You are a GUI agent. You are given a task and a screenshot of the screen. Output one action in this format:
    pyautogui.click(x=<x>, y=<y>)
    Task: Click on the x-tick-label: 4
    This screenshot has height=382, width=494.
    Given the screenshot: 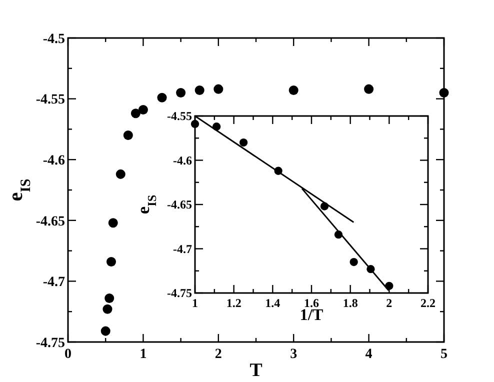 What is the action you would take?
    pyautogui.click(x=368, y=354)
    